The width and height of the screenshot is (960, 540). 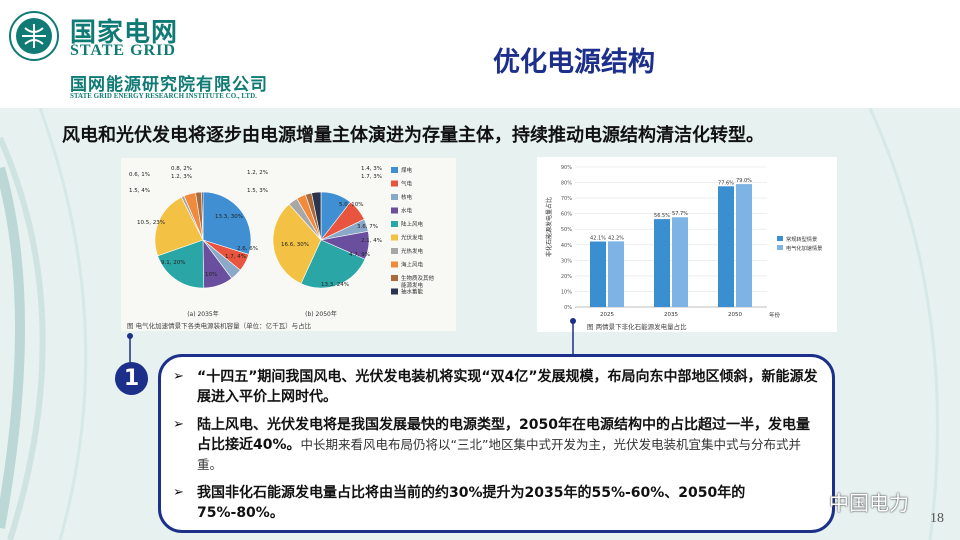 I want to click on pie-data-label: 4.7, 9%, so click(x=359, y=255).